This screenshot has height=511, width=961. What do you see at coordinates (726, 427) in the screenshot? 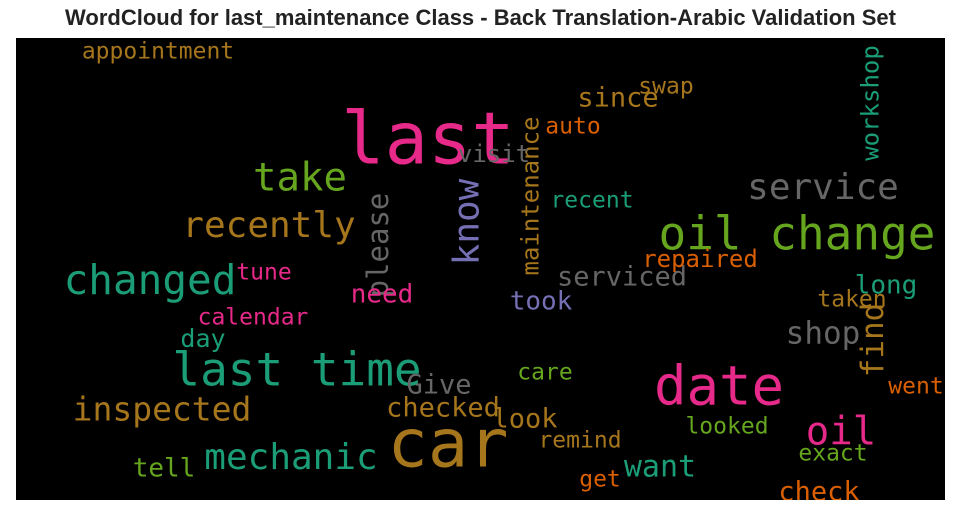
I see `word-looked: looked` at bounding box center [726, 427].